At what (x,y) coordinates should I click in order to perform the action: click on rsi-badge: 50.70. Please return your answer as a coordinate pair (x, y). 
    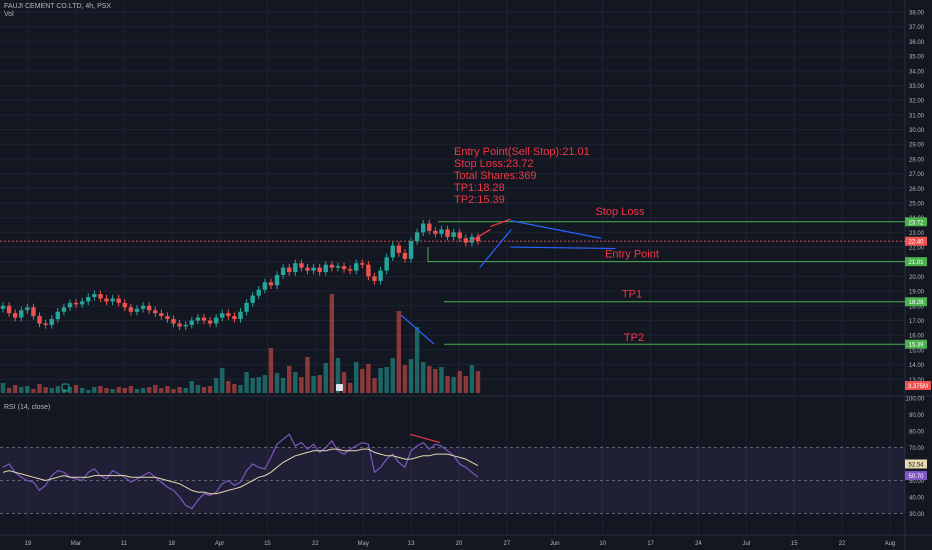
    Looking at the image, I should click on (916, 477).